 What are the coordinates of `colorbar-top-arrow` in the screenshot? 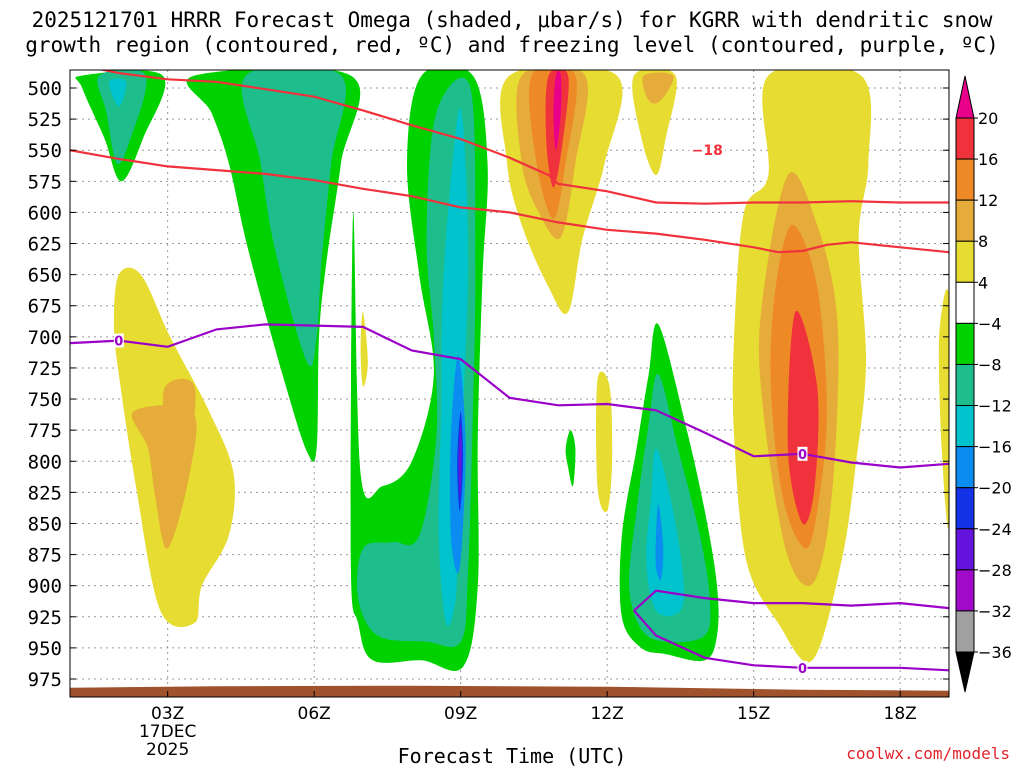 It's located at (965, 97).